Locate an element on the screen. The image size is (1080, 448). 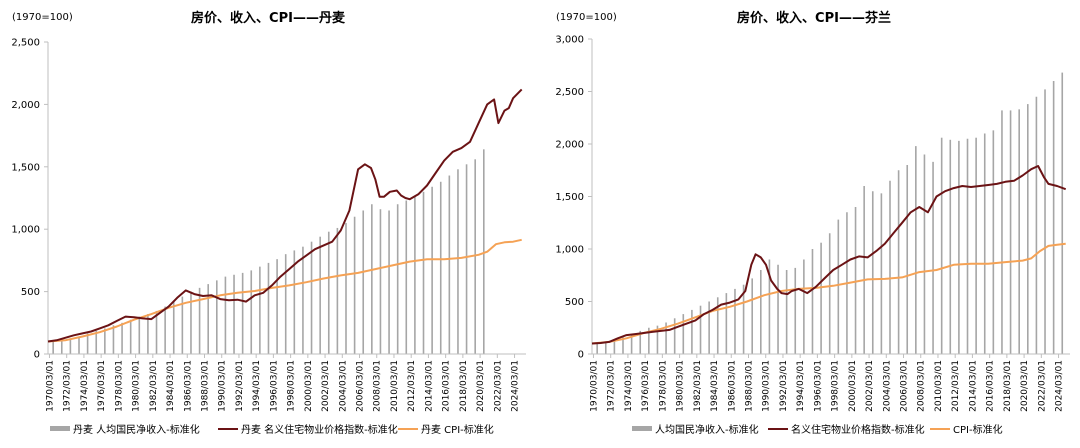
finland-x-tick-label: 1974/03/01 is located at coordinates (629, 386).